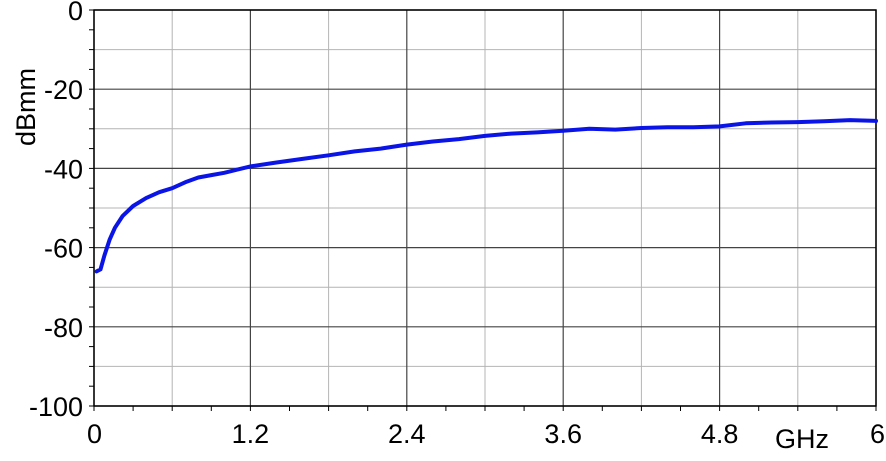  I want to click on y-tick-label: -80, so click(63, 328).